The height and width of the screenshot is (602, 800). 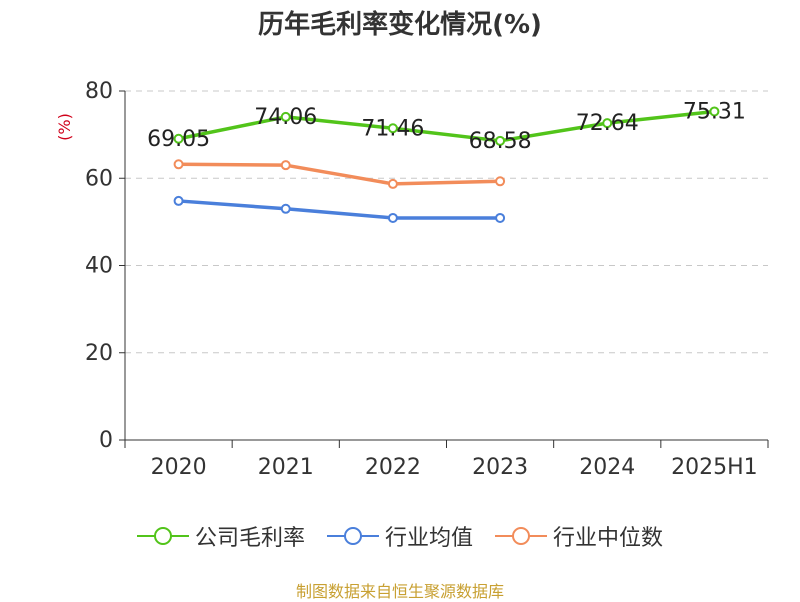 What do you see at coordinates (249, 538) in the screenshot?
I see `legend-label: 公司毛利率` at bounding box center [249, 538].